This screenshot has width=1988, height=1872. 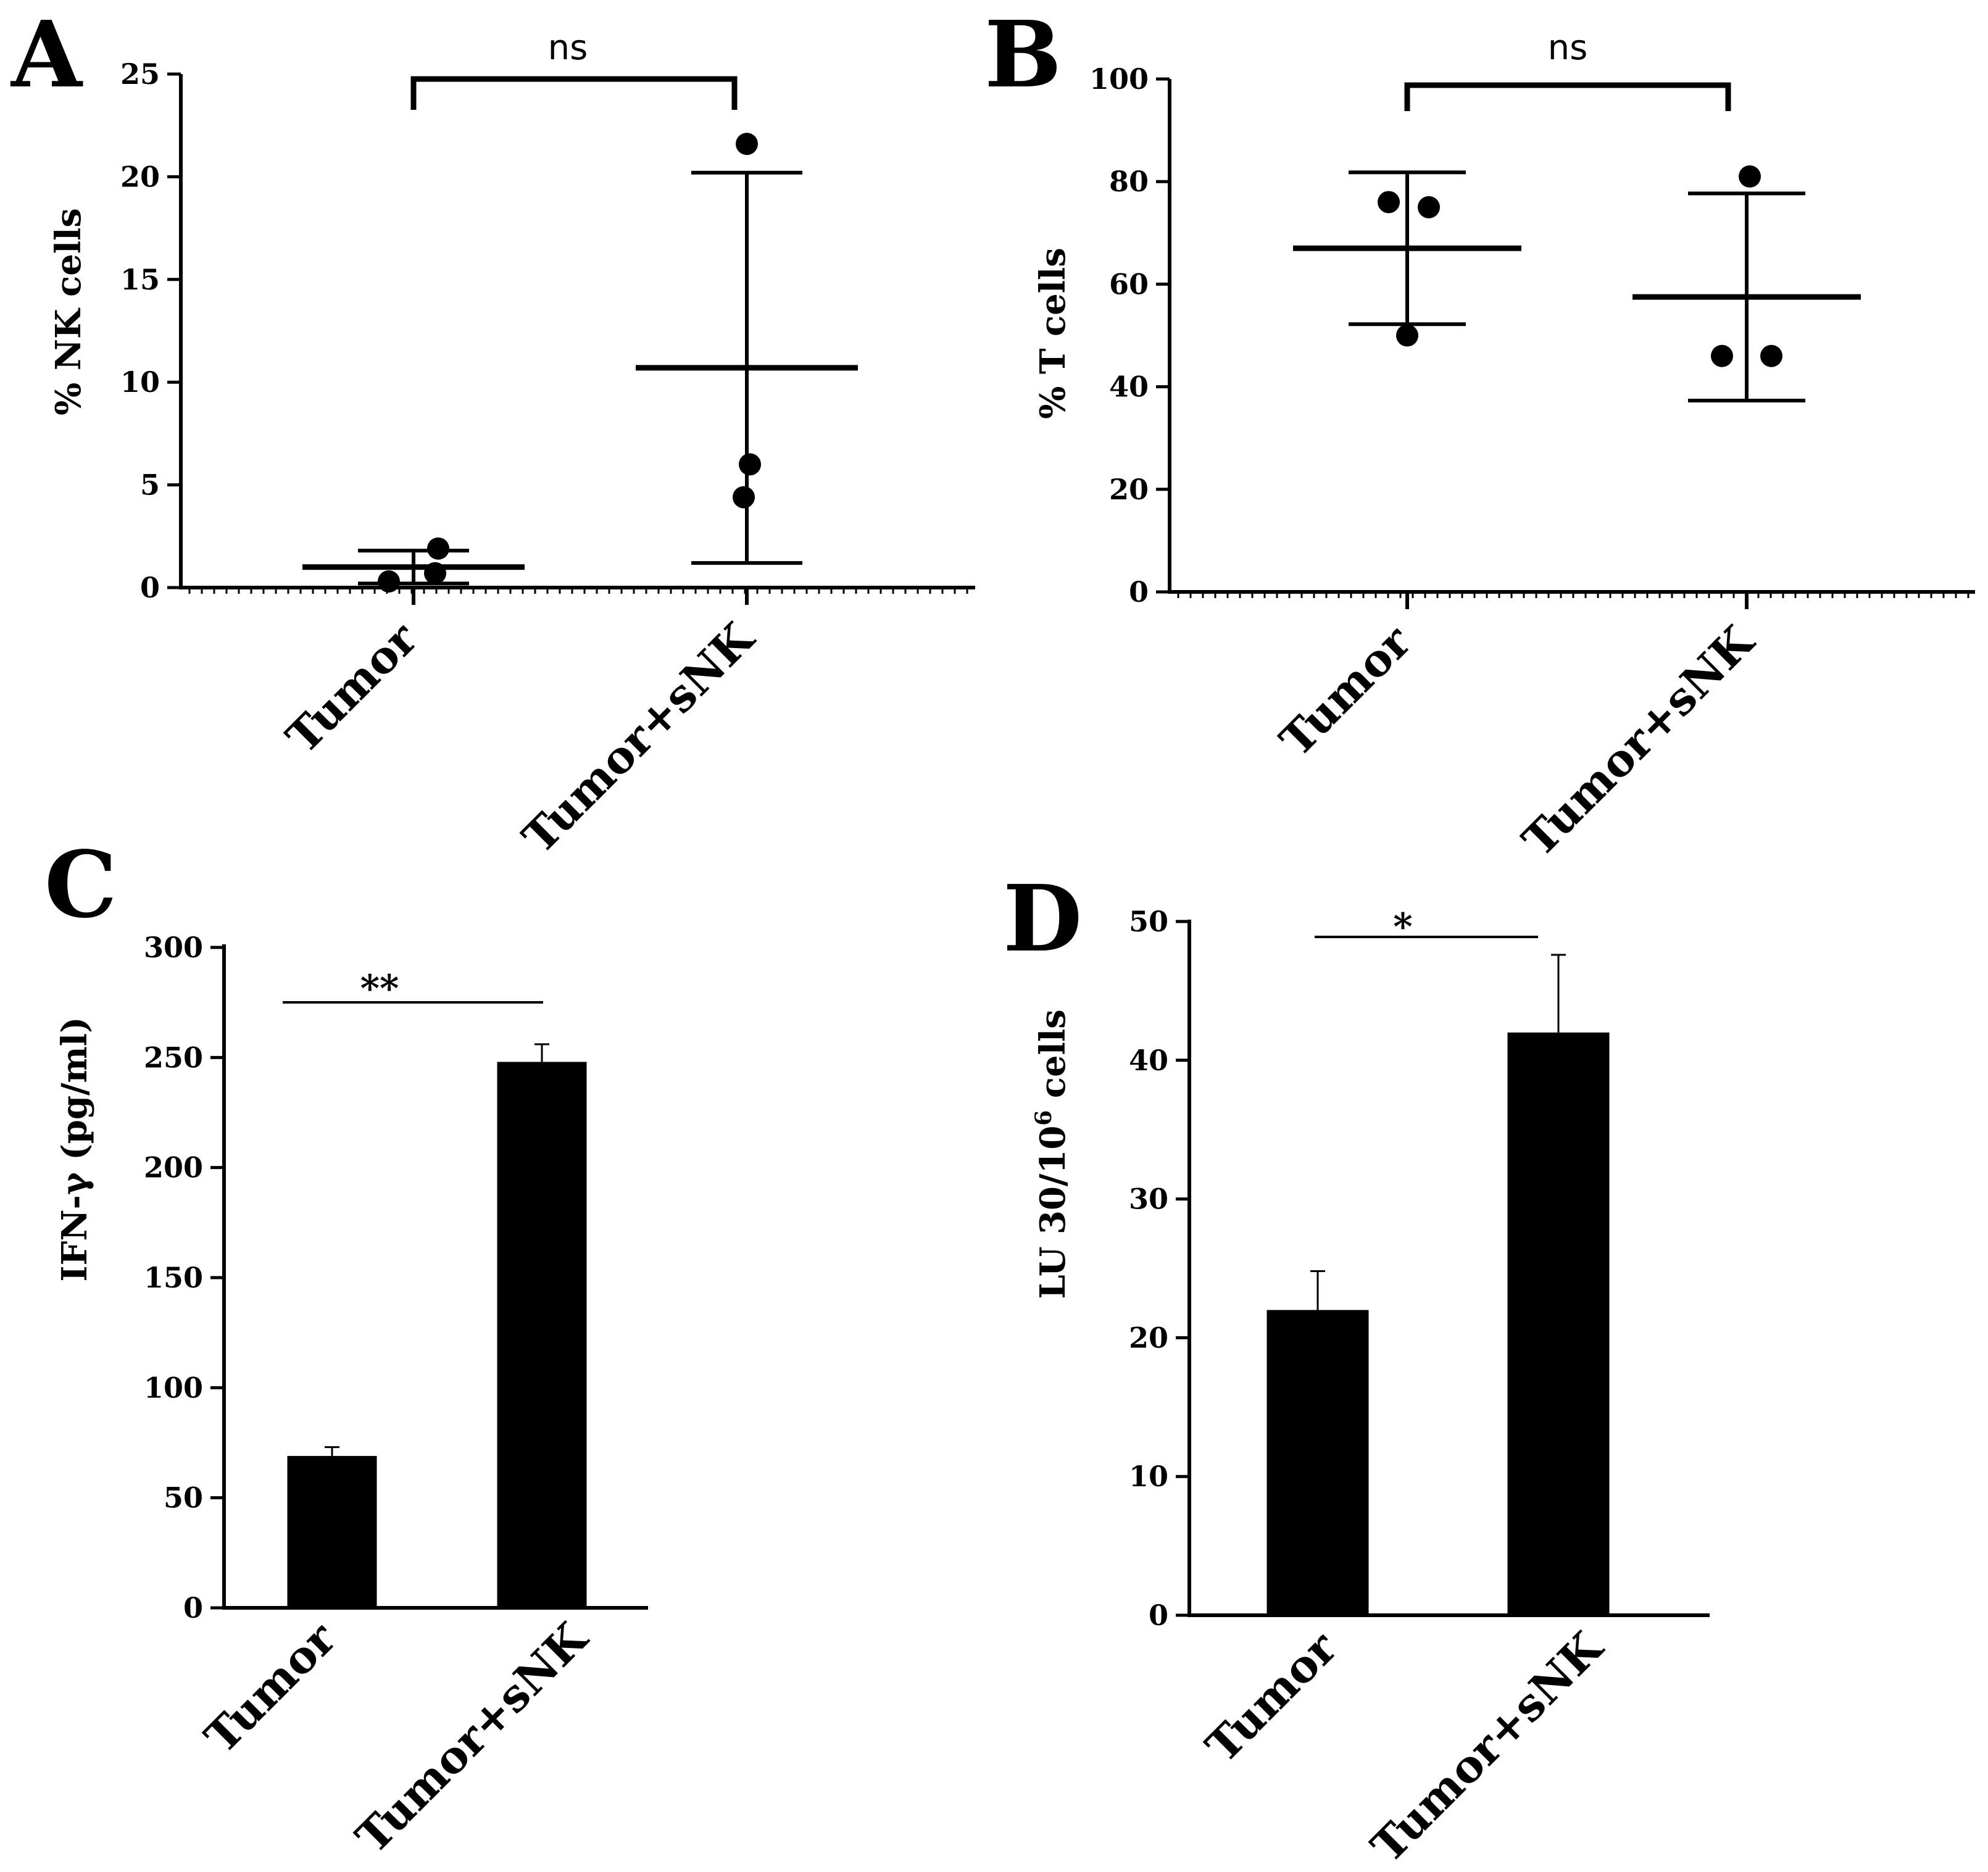 What do you see at coordinates (574, 93) in the screenshot?
I see `panel-a-significance-bracket` at bounding box center [574, 93].